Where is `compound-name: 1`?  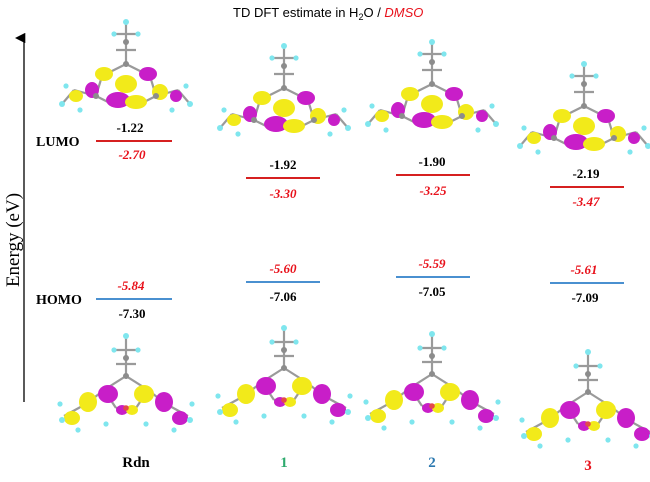 compound-name: 1 is located at coordinates (284, 463).